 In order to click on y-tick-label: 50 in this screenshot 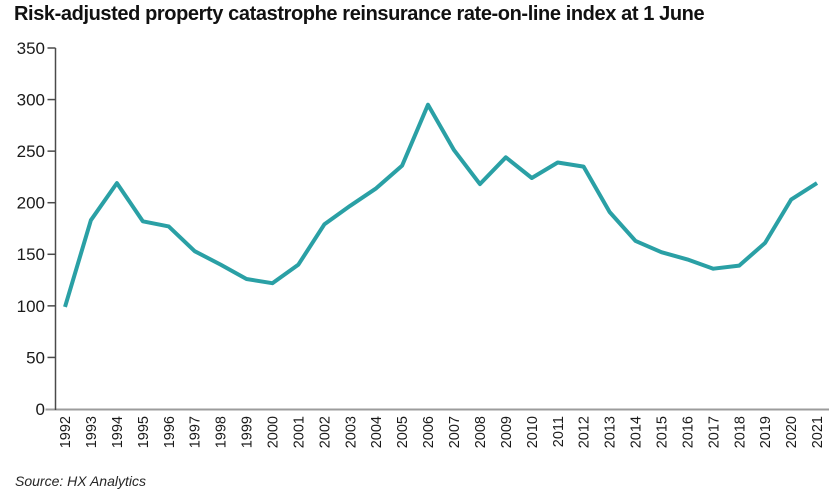, I will do `click(35, 357)`.